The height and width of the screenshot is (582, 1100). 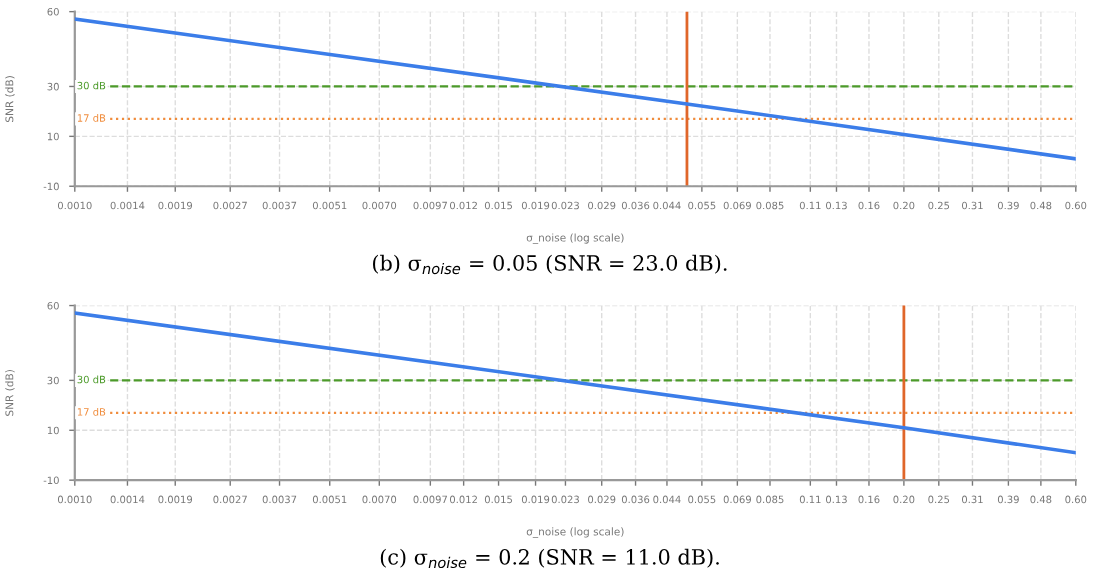 I want to click on text: (c) σ$_{noise}$ = 0.2 (SNR = 11.0 dB)., so click(x=549, y=558).